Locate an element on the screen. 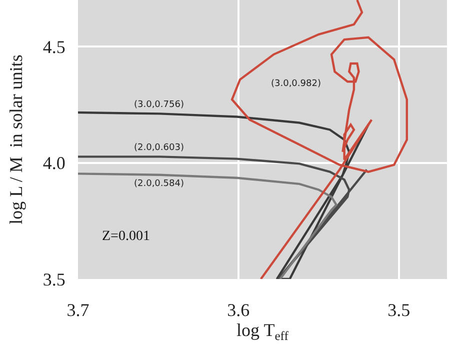  annotation: (2.0,0.584) is located at coordinates (159, 184).